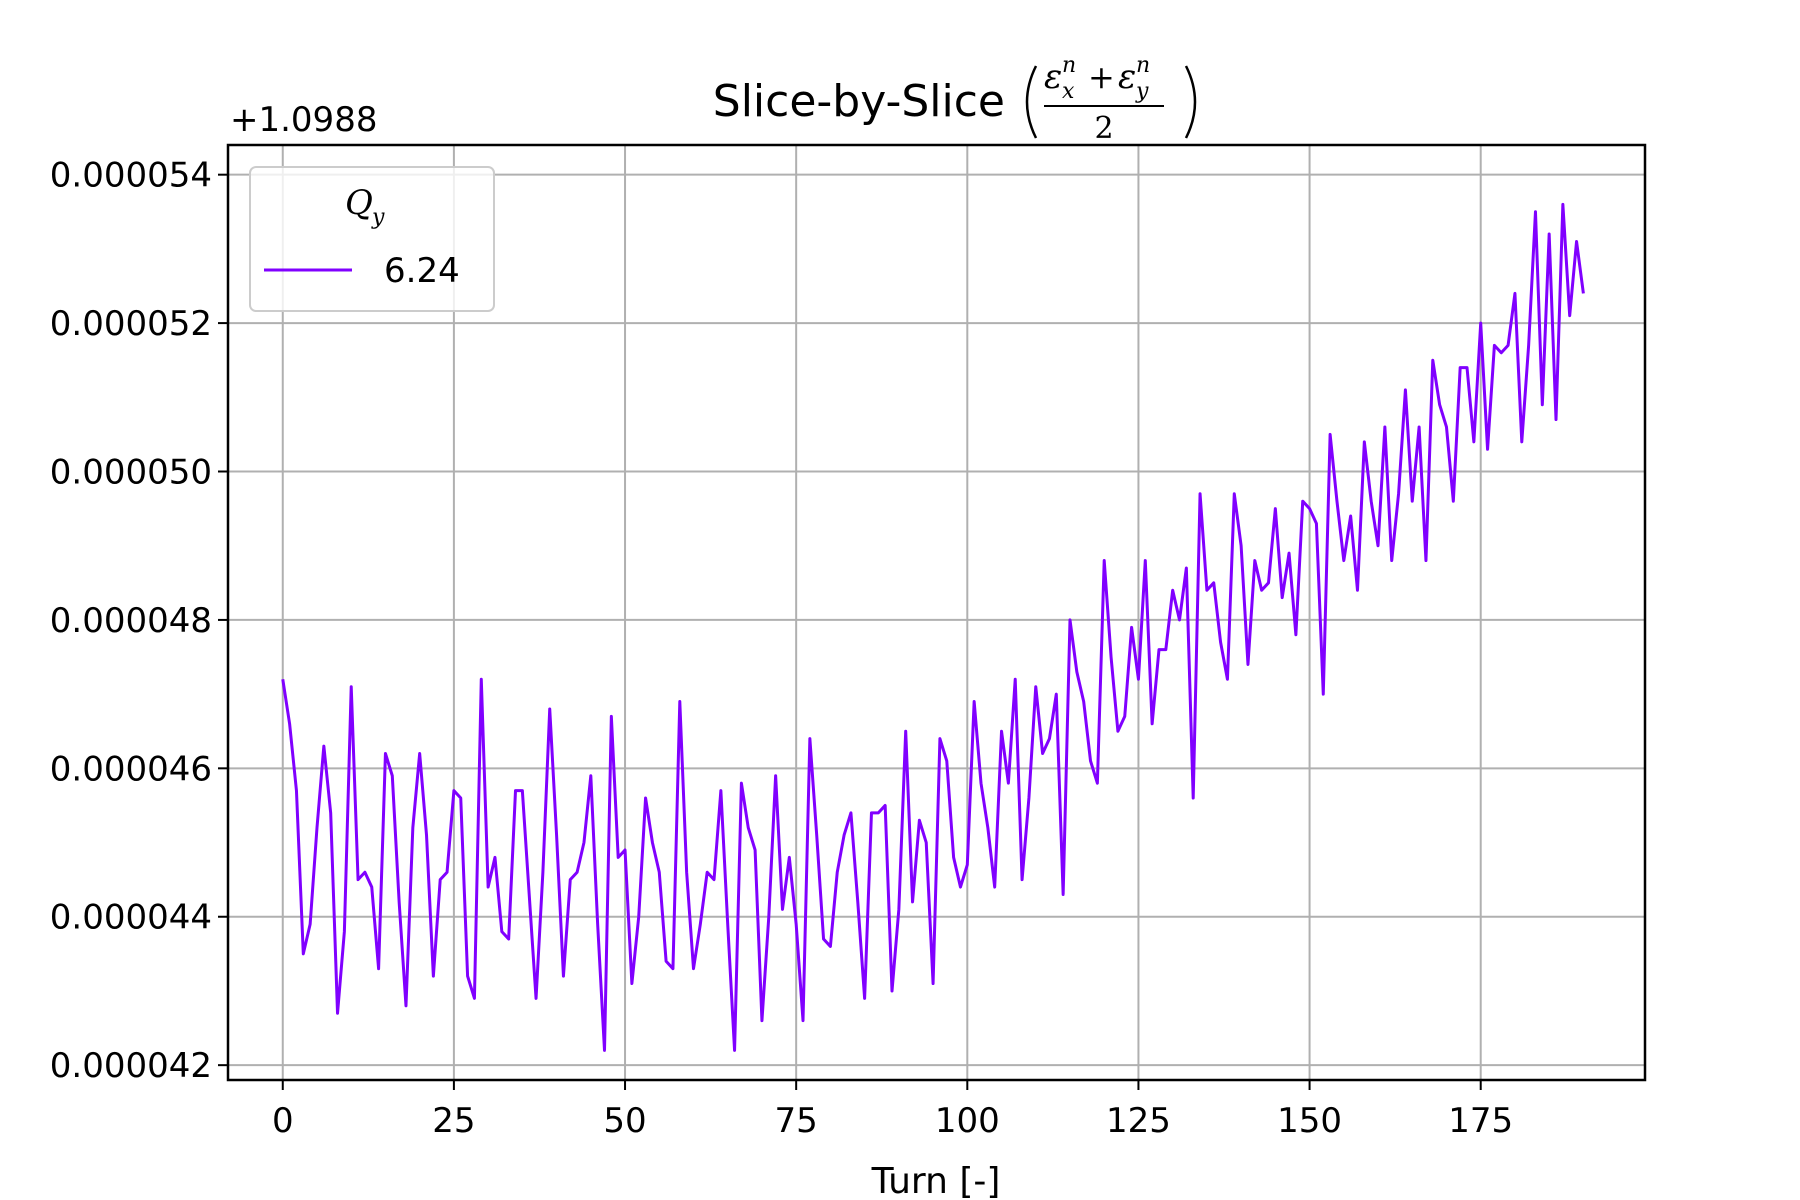 The width and height of the screenshot is (1800, 1200). What do you see at coordinates (1068, 91) in the screenshot?
I see `title-eps-x-sub: x` at bounding box center [1068, 91].